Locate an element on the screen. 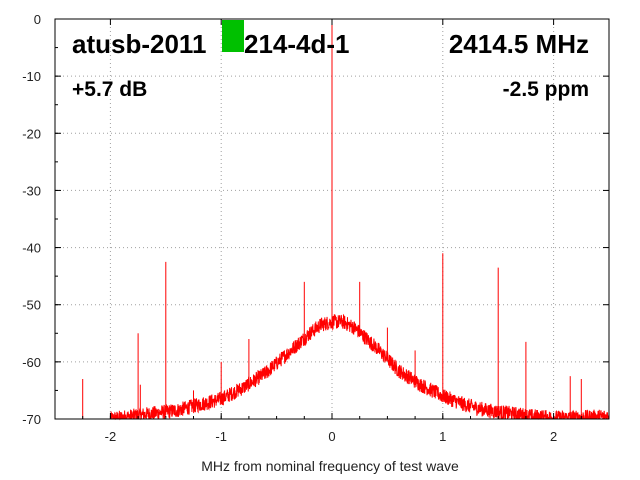  device-suffix-annotation: 214-4d-1 is located at coordinates (297, 44).